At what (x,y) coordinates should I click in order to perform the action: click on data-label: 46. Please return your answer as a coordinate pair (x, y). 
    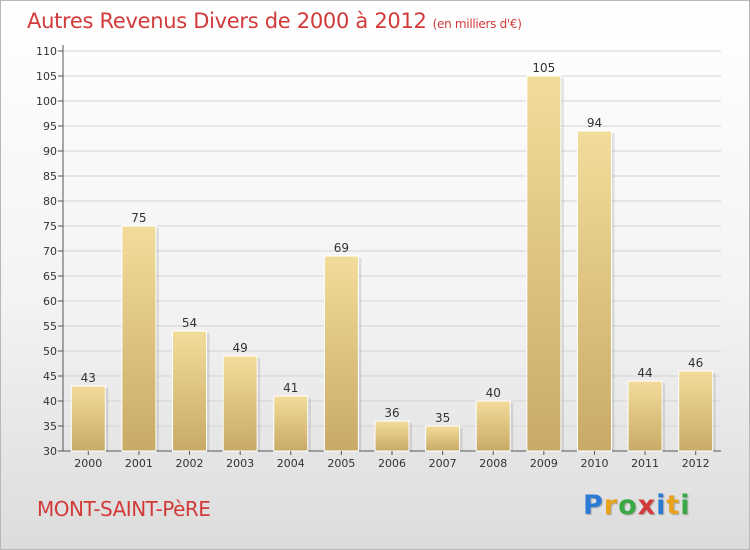
    Looking at the image, I should click on (695, 363).